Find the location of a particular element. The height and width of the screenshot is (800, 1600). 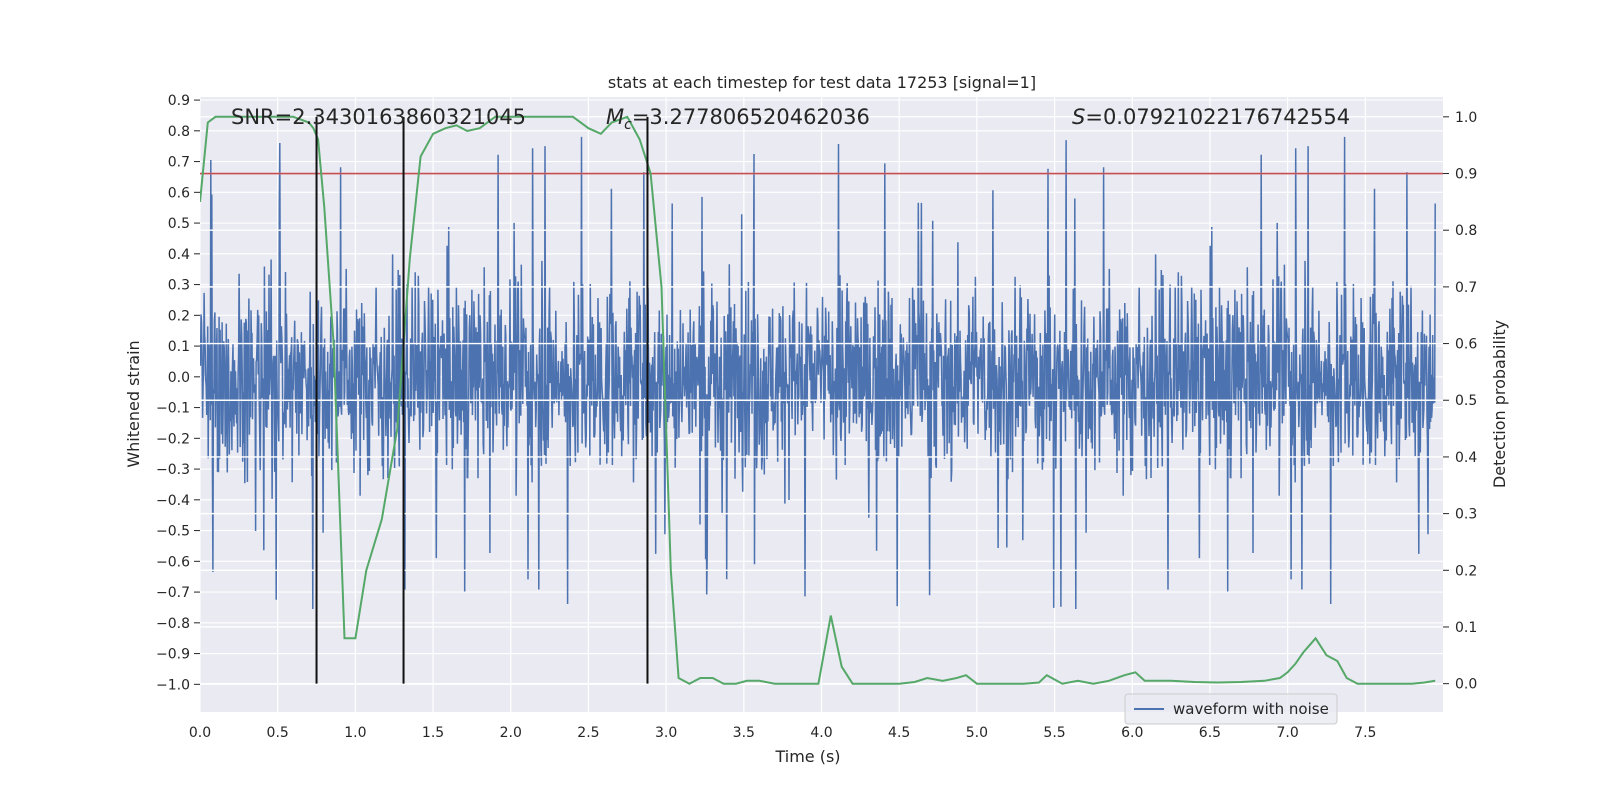

y2-tick-label: 0.7 is located at coordinates (1466, 288).